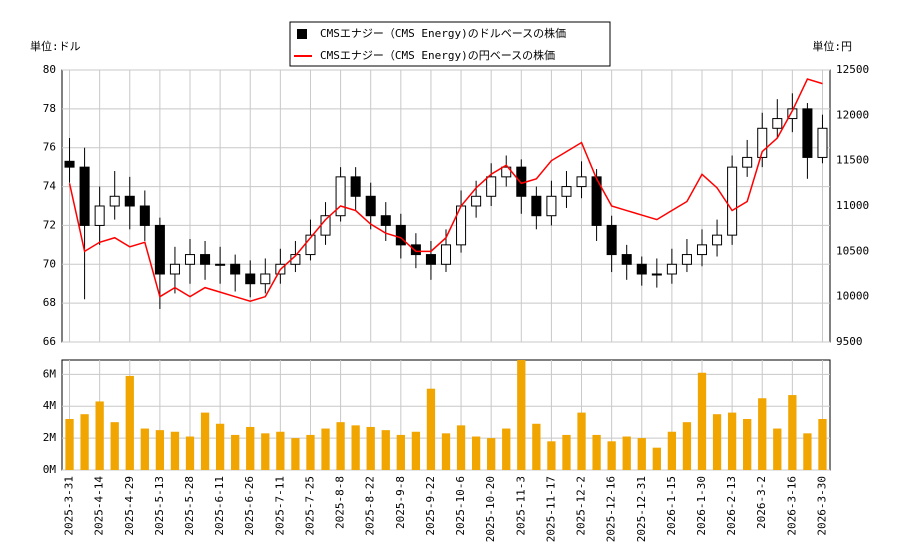 The height and width of the screenshot is (554, 900). Describe the element at coordinates (852, 160) in the screenshot. I see `y2-tick-label: 11500` at that location.